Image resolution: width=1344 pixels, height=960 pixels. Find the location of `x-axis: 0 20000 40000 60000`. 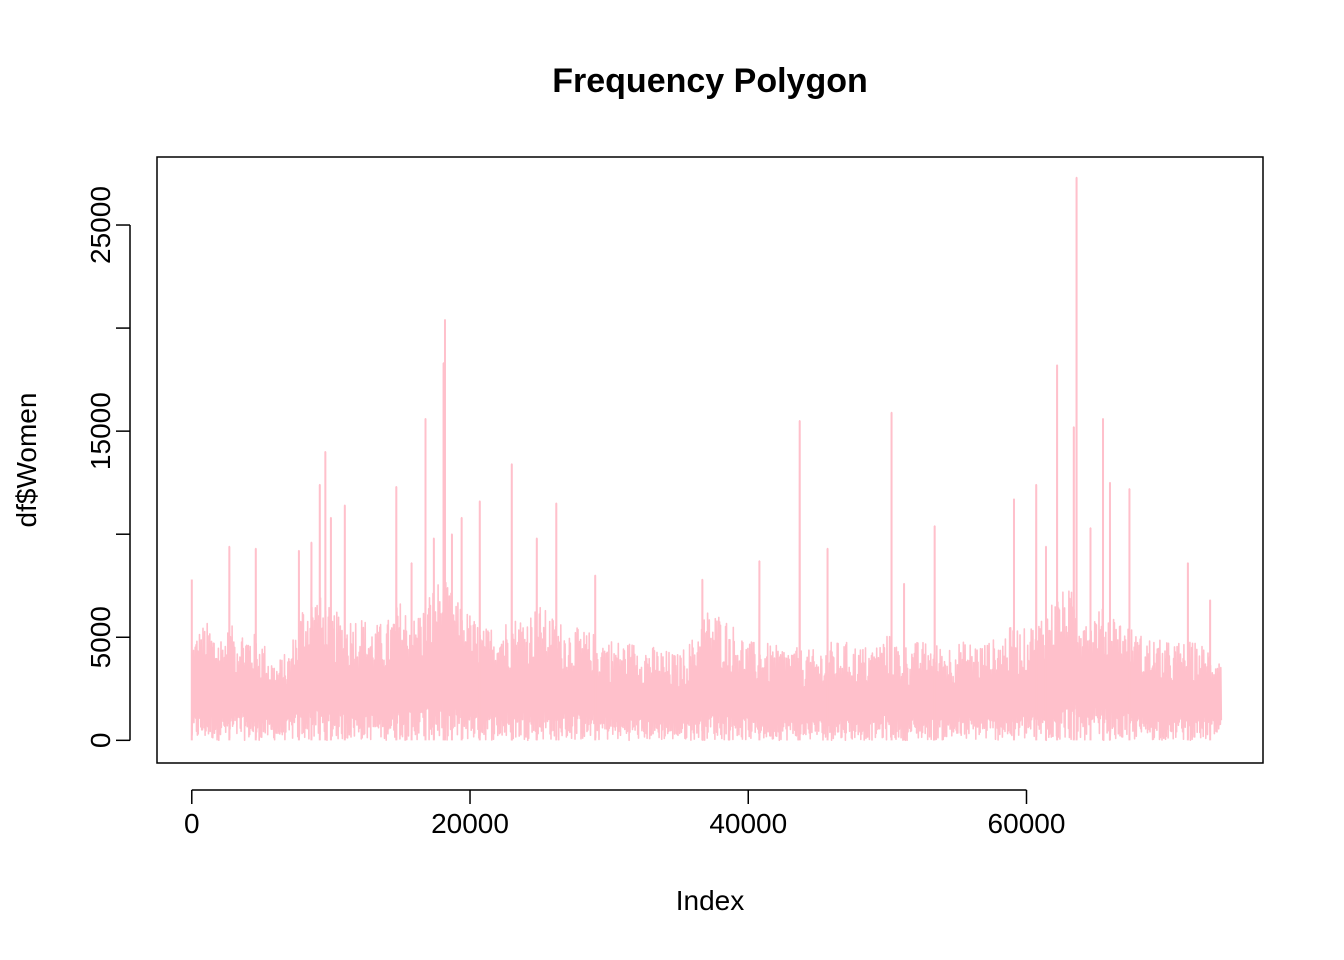

x-axis: 0 20000 40000 60000 is located at coordinates (625, 814).